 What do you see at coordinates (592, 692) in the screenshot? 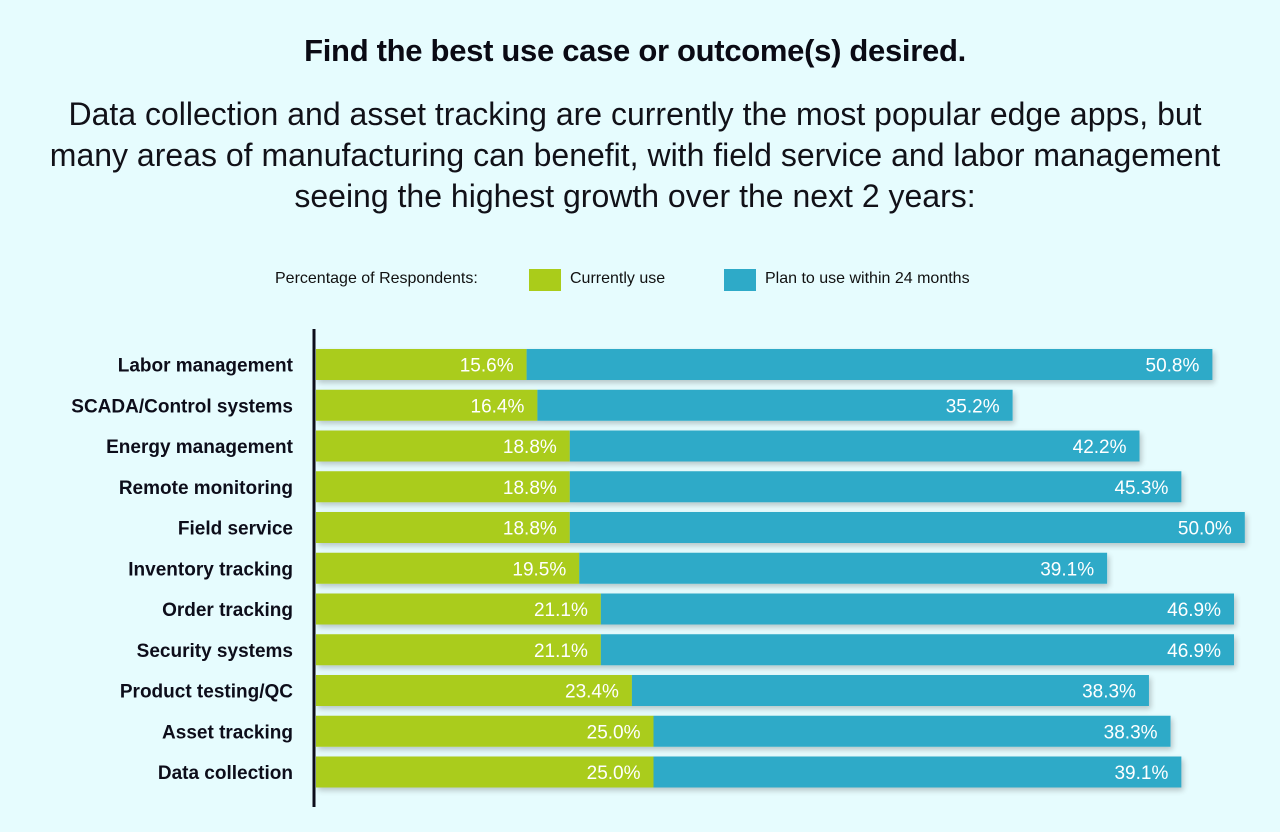
I see `value-label-currently-use-product-testing-qc: 23.4%` at bounding box center [592, 692].